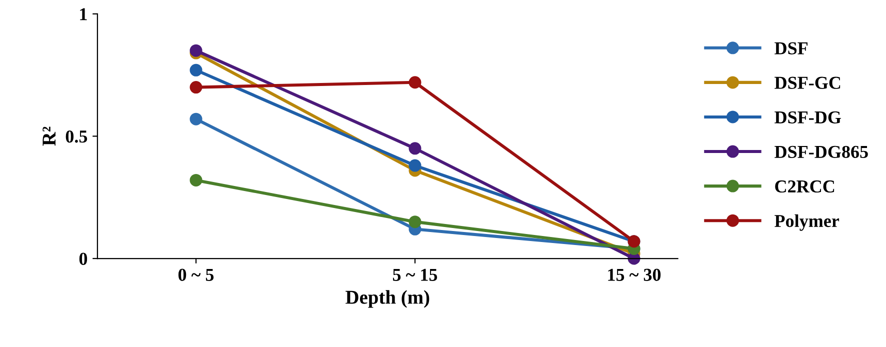  What do you see at coordinates (634, 274) in the screenshot?
I see `x-tick-label: 15 ~ 30` at bounding box center [634, 274].